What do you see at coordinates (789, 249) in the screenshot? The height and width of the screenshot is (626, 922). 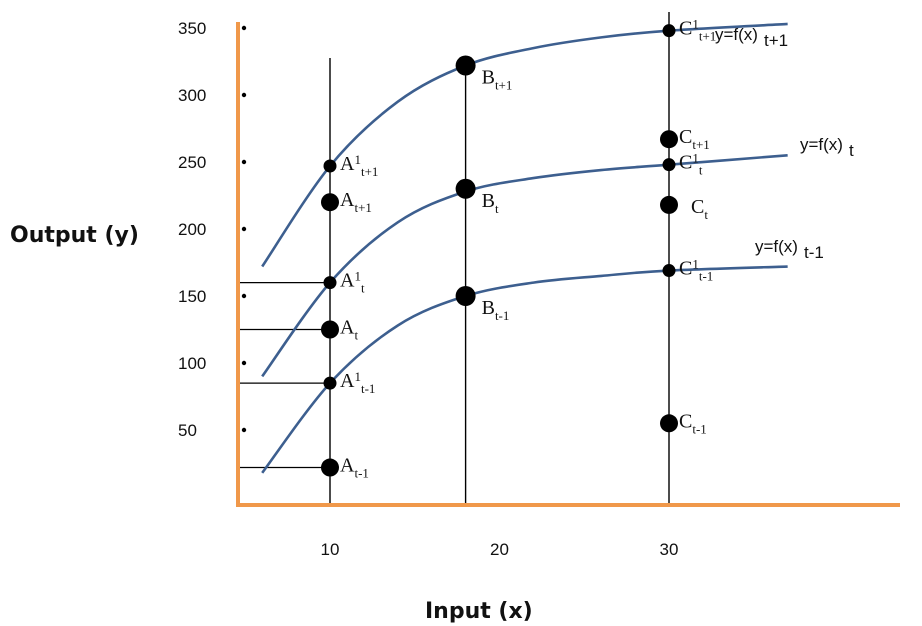 I see `curve-label-t-1: y=f(x) t-1` at bounding box center [789, 249].